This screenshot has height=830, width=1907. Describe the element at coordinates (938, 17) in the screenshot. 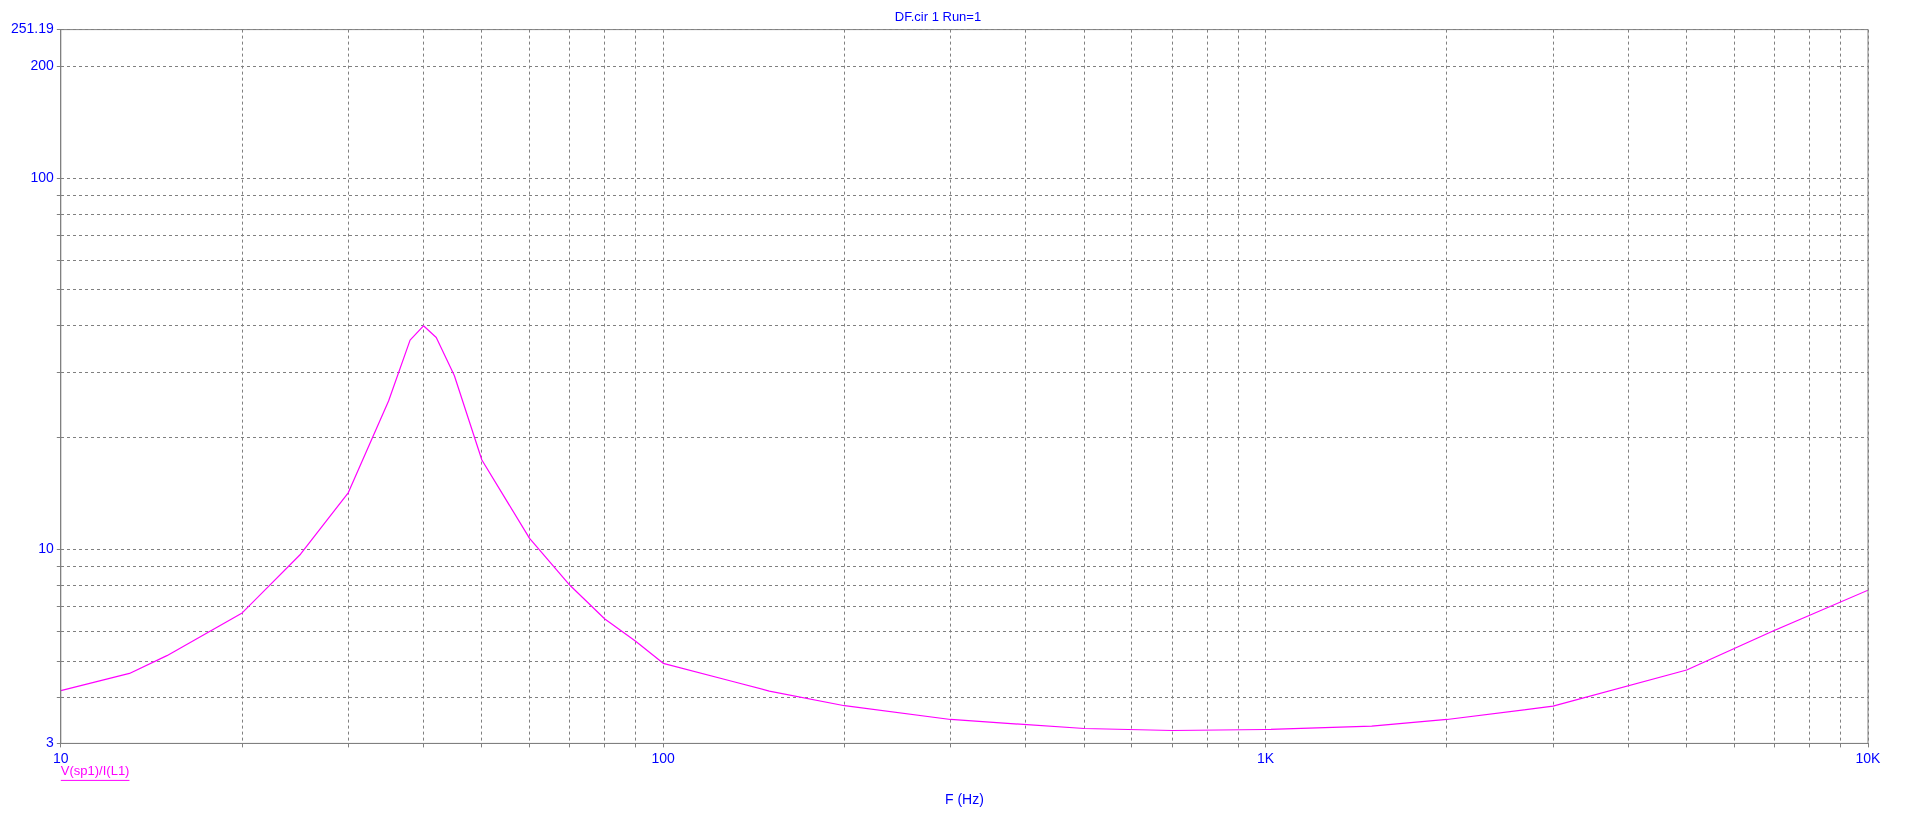

I see `chart-title: DF.cir 1 Run=1` at that location.